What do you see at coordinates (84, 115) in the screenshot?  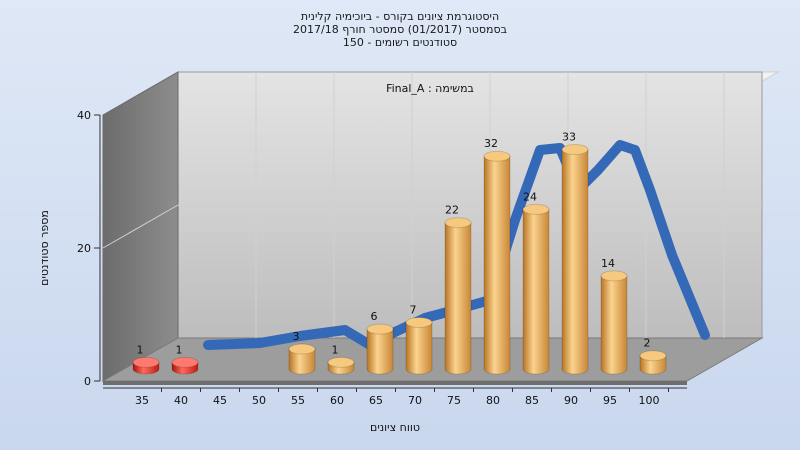 I see `y-tick-label: 40` at bounding box center [84, 115].